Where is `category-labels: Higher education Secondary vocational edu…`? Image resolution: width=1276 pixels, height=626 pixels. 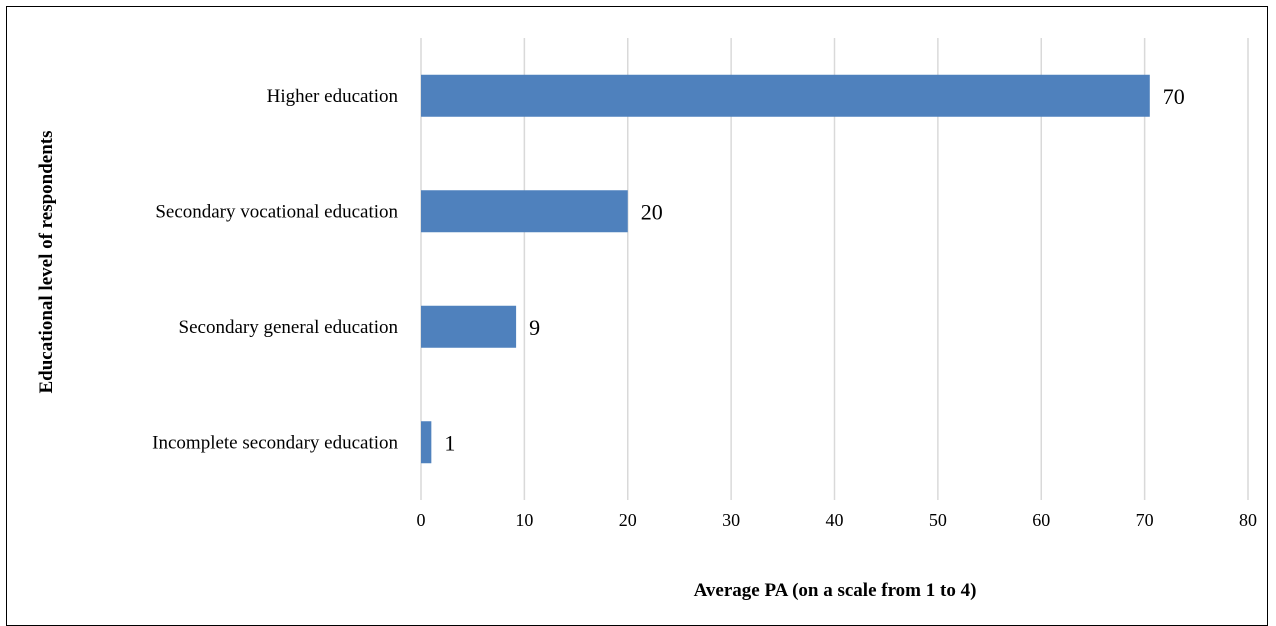 category-labels: Higher education Secondary vocational edu… is located at coordinates (275, 270).